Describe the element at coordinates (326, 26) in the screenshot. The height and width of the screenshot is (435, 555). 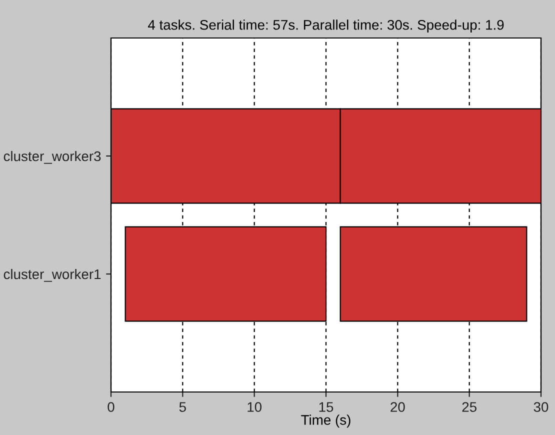
I see `chart-title: 4 tasks. Serial time: 57s. Parallel time: 30s. Speed-up: 1.9` at that location.